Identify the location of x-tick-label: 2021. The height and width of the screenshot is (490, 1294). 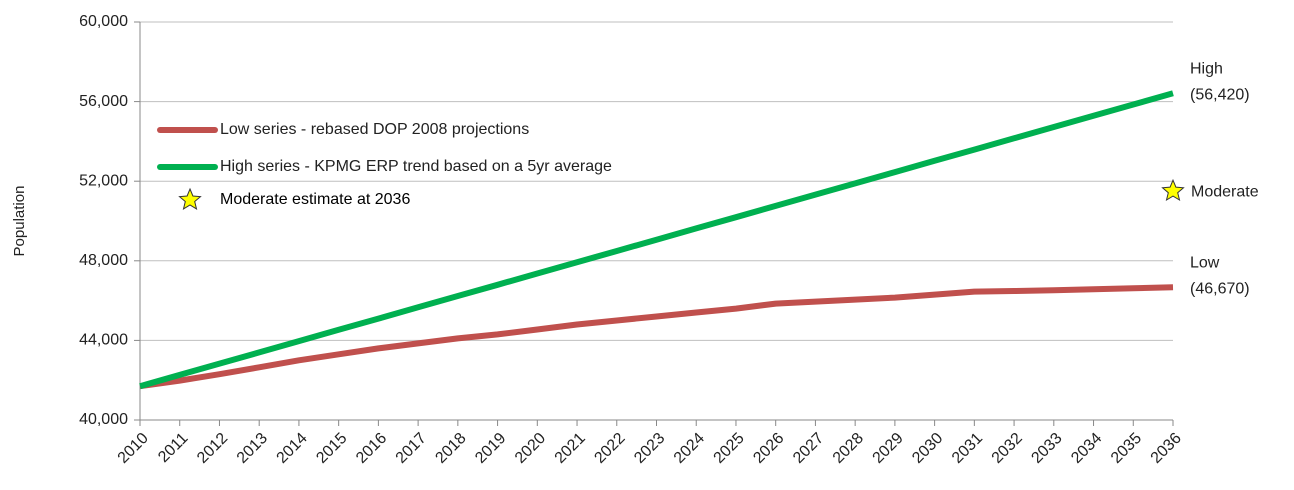
(570, 448).